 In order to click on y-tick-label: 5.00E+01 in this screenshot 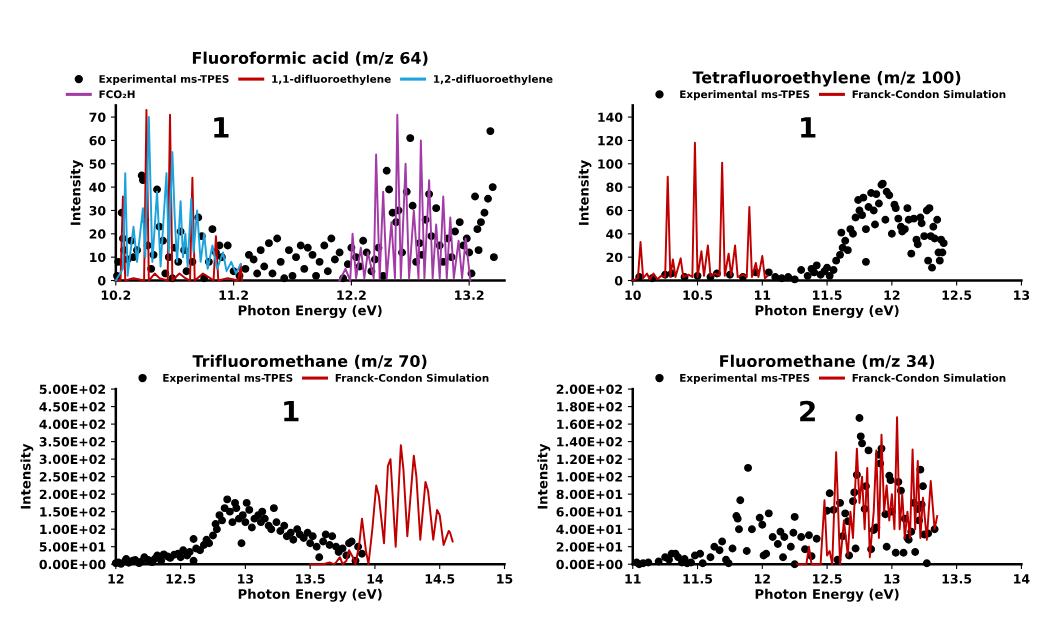, I will do `click(72, 547)`.